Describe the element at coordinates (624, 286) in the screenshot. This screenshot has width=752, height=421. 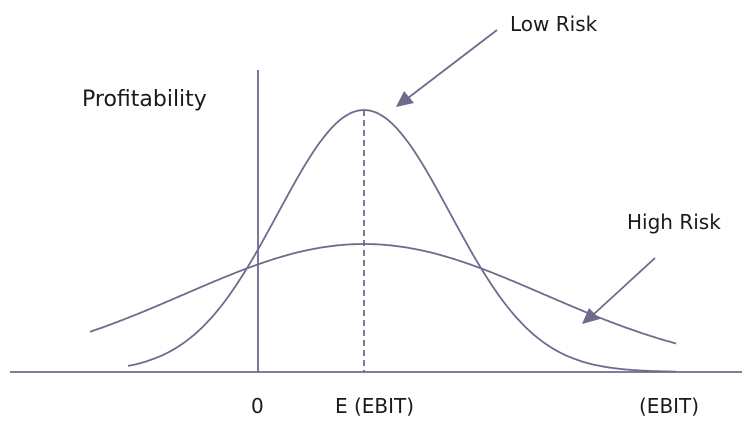
I see `high-risk-arrow-line` at that location.